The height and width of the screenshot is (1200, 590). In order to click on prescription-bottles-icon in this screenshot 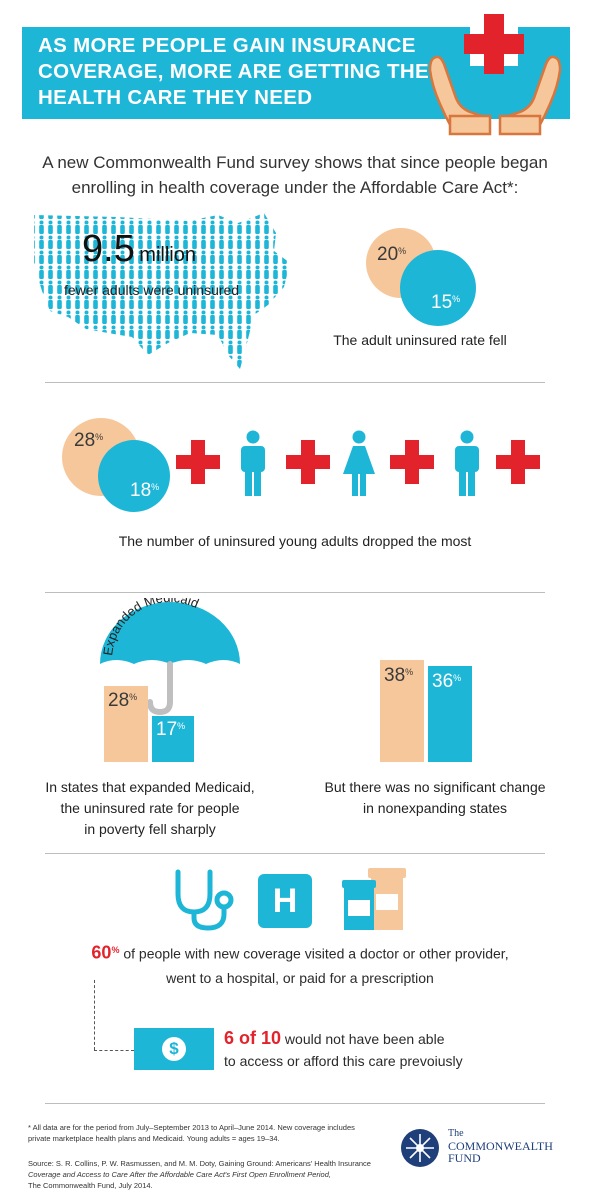, I will do `click(374, 899)`.